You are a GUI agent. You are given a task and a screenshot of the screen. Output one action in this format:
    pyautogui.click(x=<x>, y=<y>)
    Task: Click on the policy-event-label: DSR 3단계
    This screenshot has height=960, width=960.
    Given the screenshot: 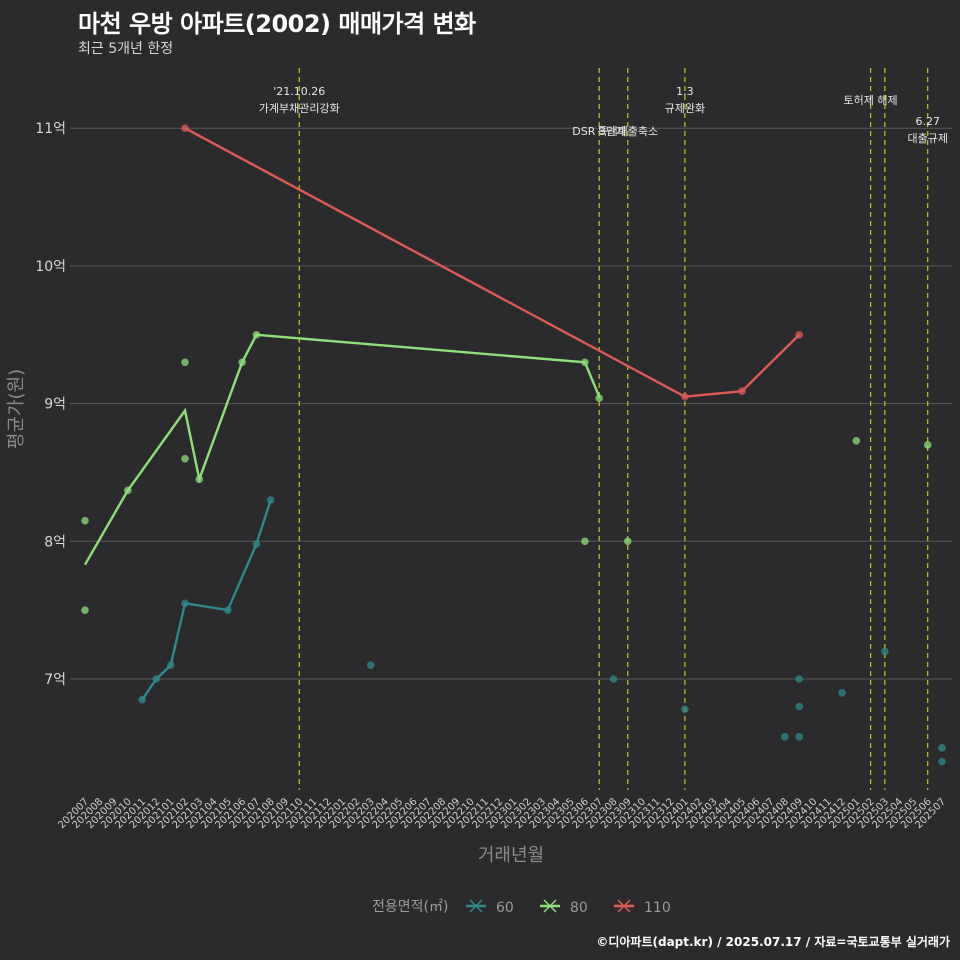 What is the action you would take?
    pyautogui.click(x=599, y=131)
    